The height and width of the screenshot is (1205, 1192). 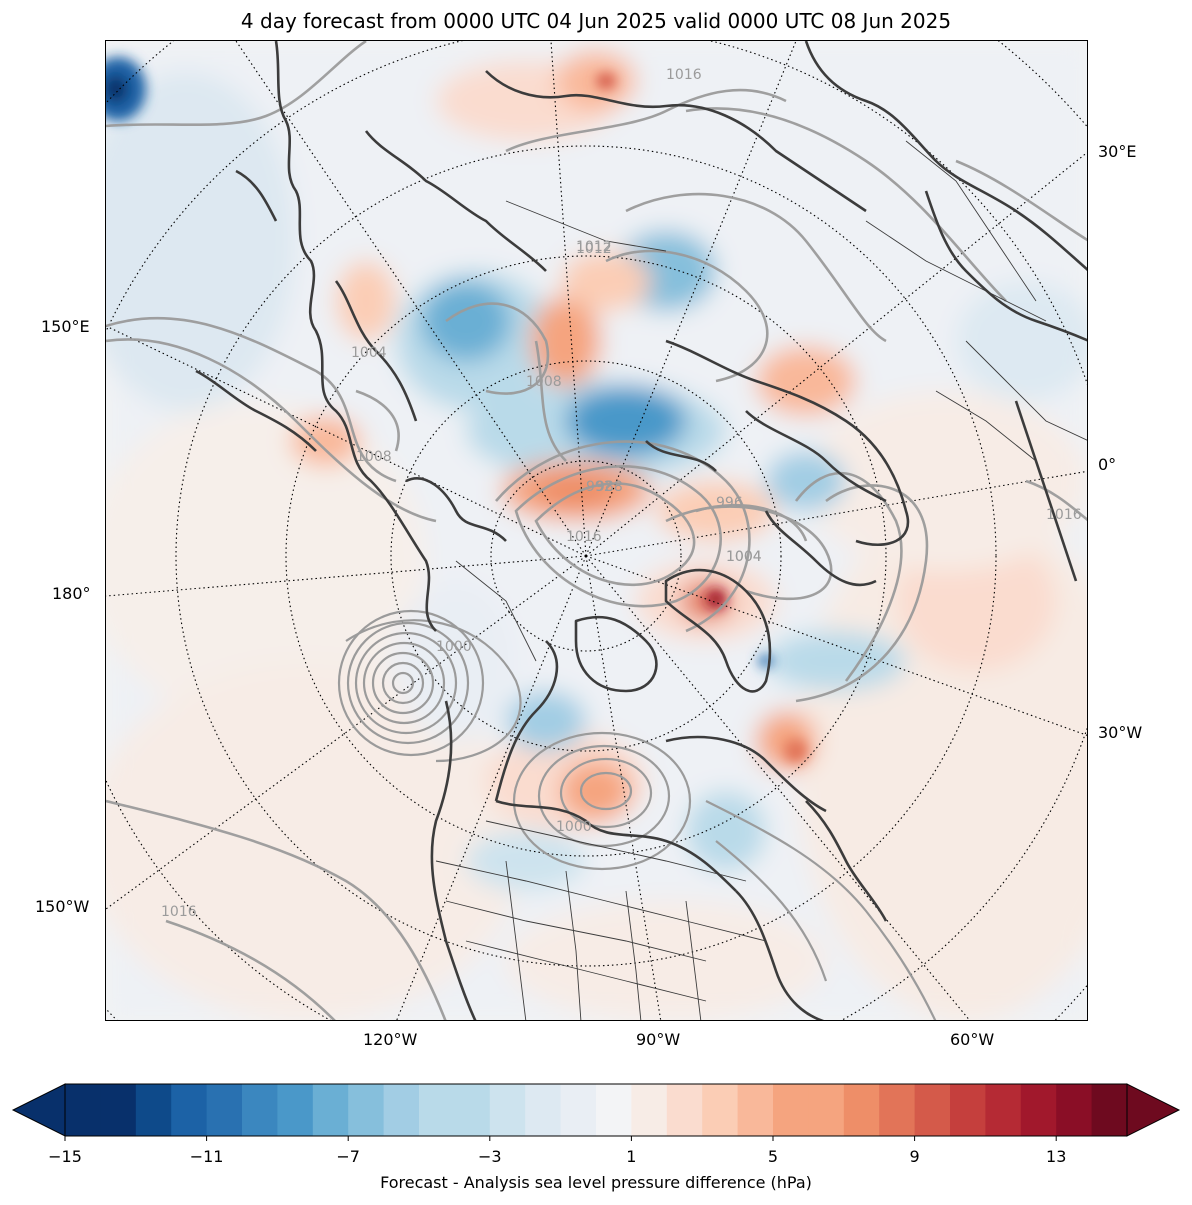 I want to click on colorbar-extend-max, so click(x=1153, y=1110).